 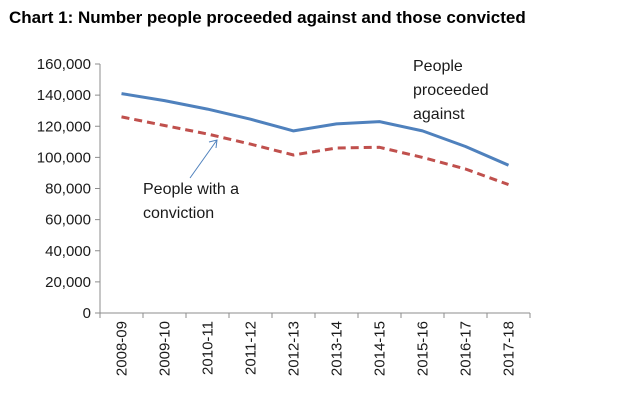 What do you see at coordinates (337, 348) in the screenshot?
I see `x-tick-label: 2013-14` at bounding box center [337, 348].